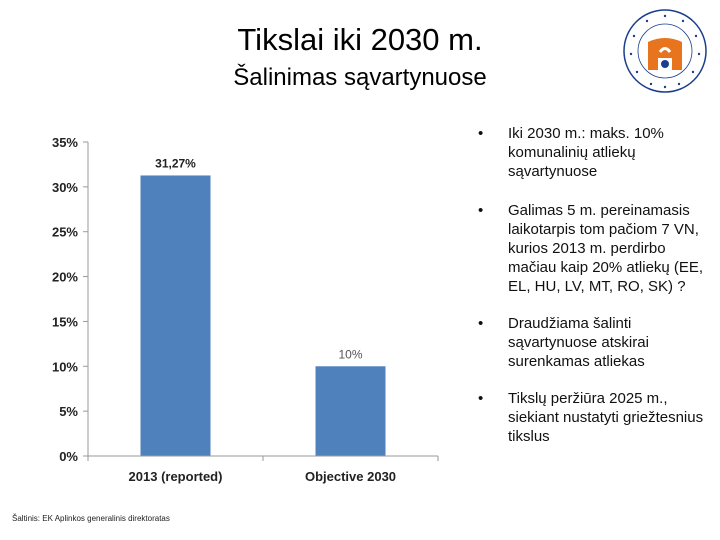  I want to click on y-tick-label: 15%, so click(65, 321).